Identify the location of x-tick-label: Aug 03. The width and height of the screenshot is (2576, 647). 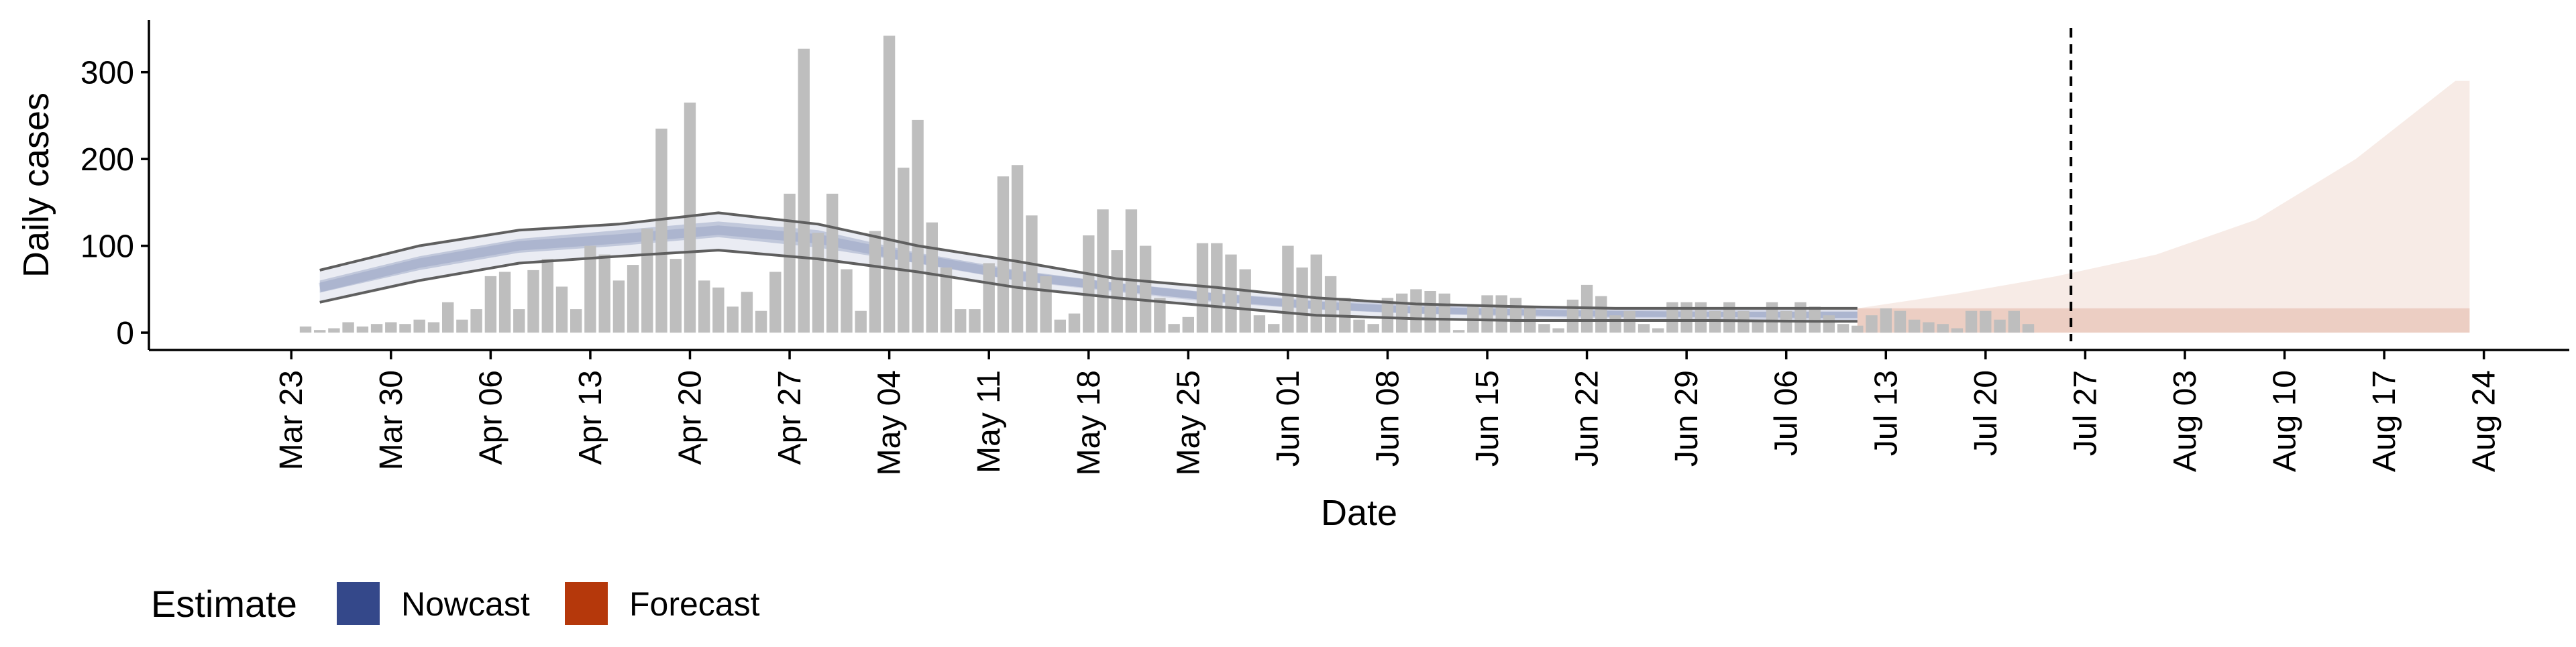
(2185, 421).